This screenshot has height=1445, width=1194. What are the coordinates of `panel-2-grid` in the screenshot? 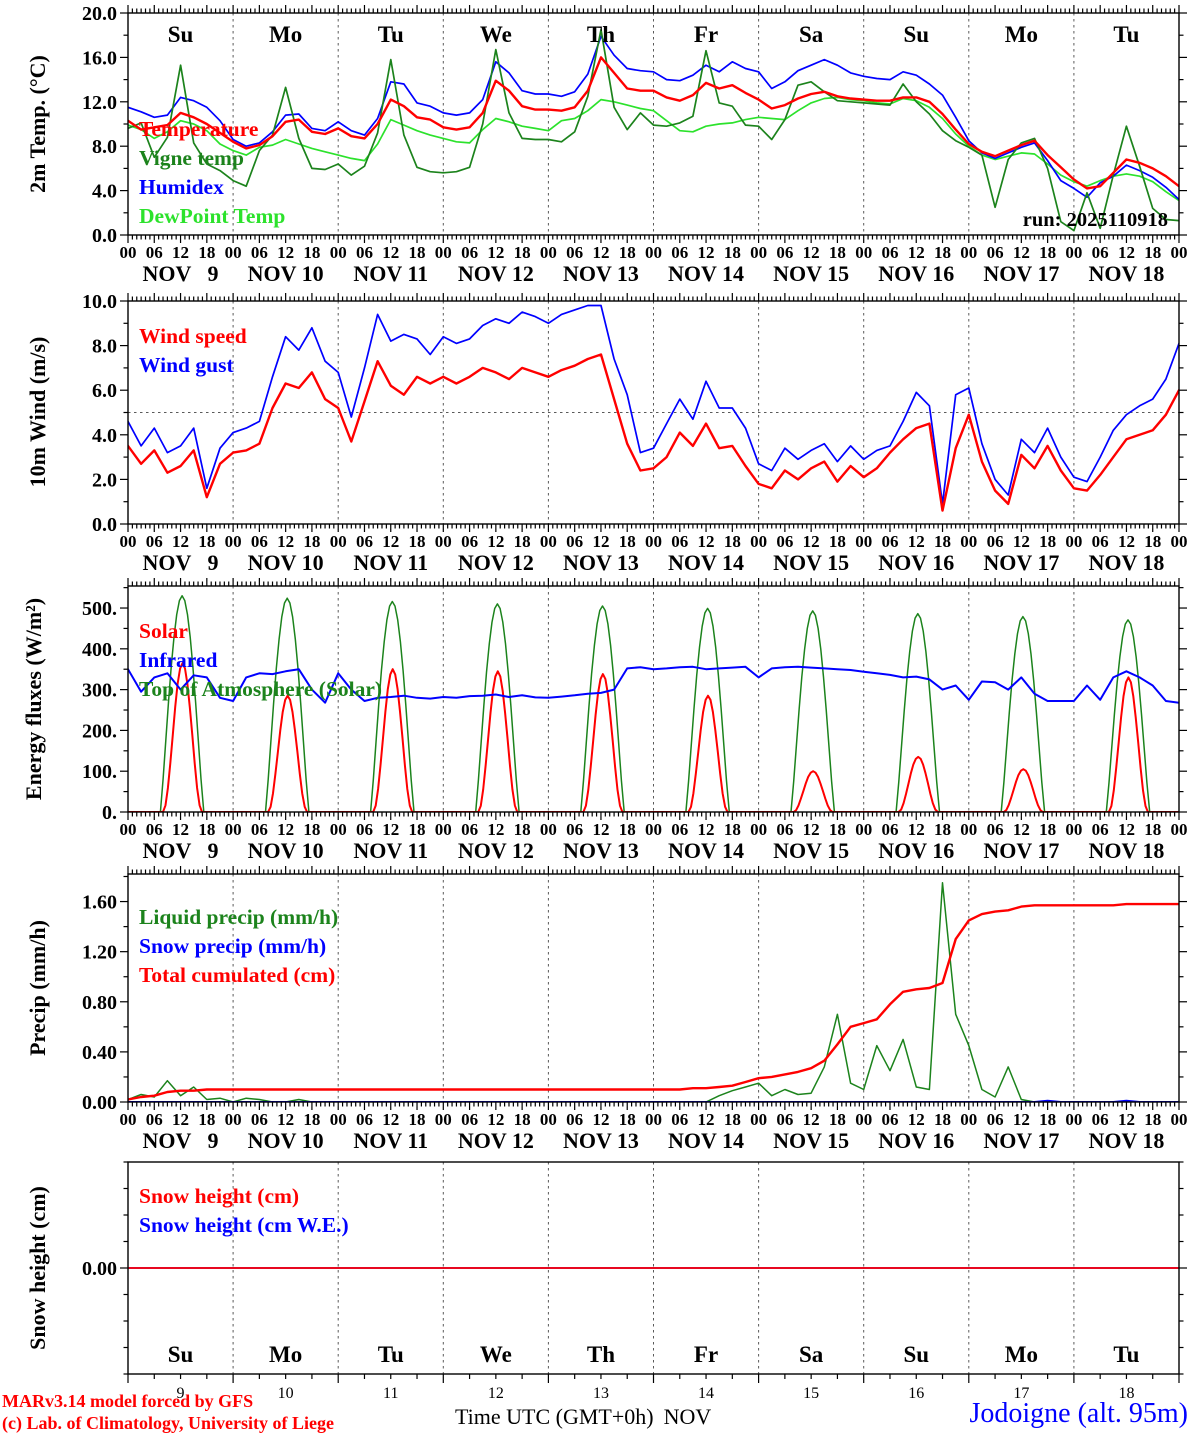 It's located at (653, 412).